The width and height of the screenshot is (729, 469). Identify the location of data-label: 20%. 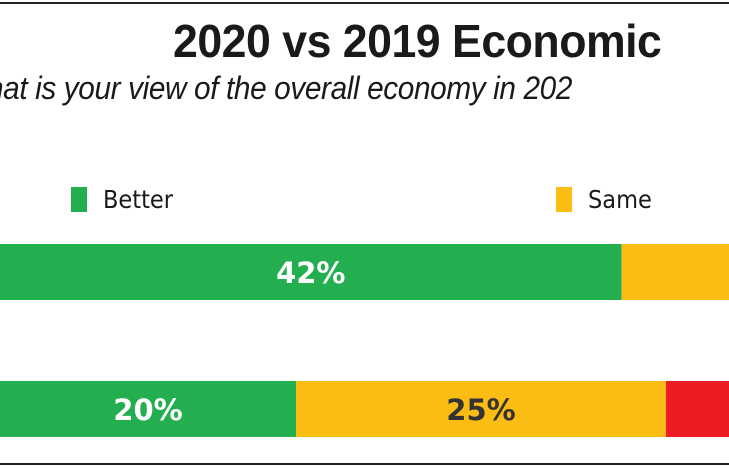
(147, 410).